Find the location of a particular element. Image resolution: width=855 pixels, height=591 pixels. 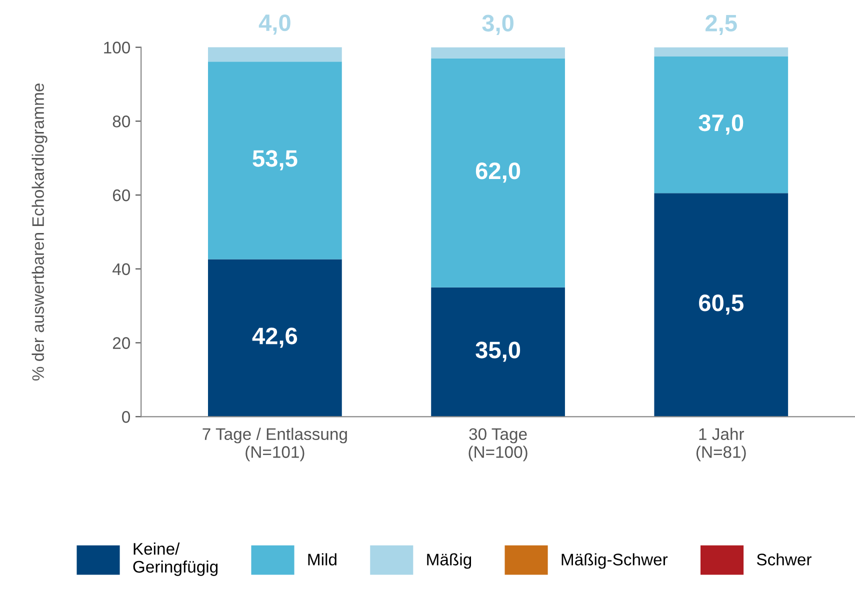

data-label: 2,5 is located at coordinates (721, 24).